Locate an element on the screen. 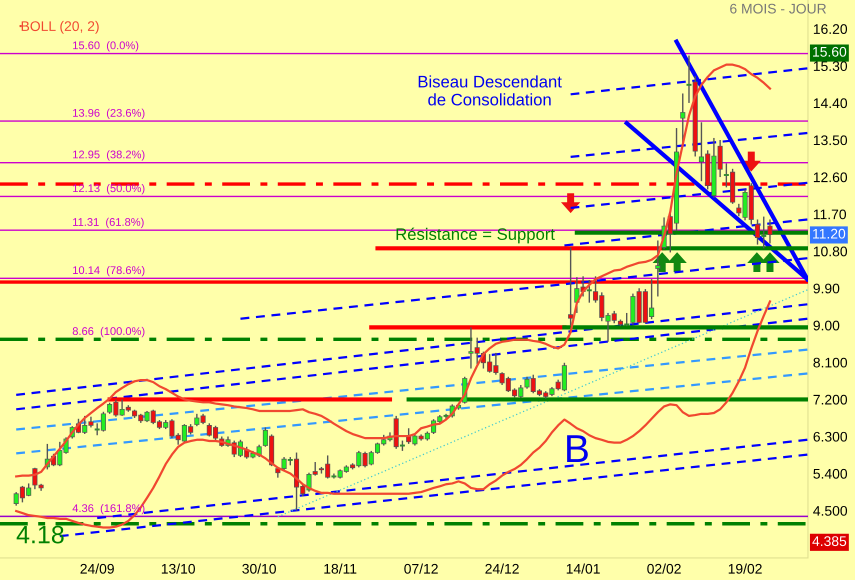 Image resolution: width=855 pixels, height=580 pixels. y-tick-label: 12.60 is located at coordinates (831, 177).